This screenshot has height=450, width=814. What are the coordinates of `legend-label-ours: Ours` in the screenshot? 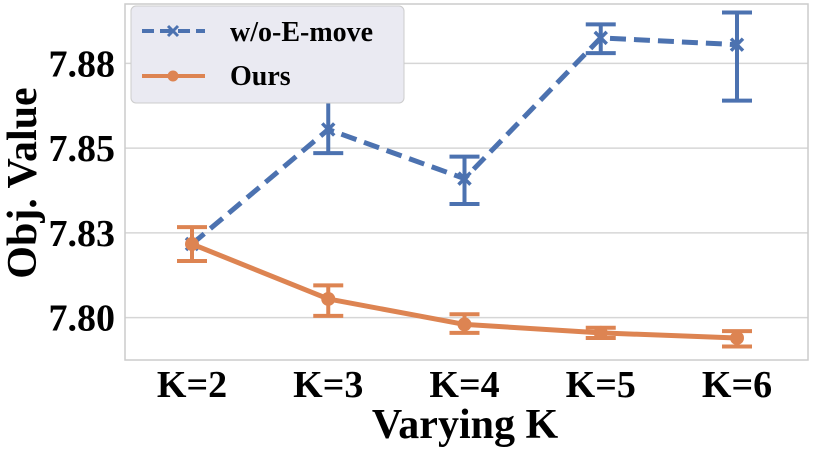 It's located at (260, 76).